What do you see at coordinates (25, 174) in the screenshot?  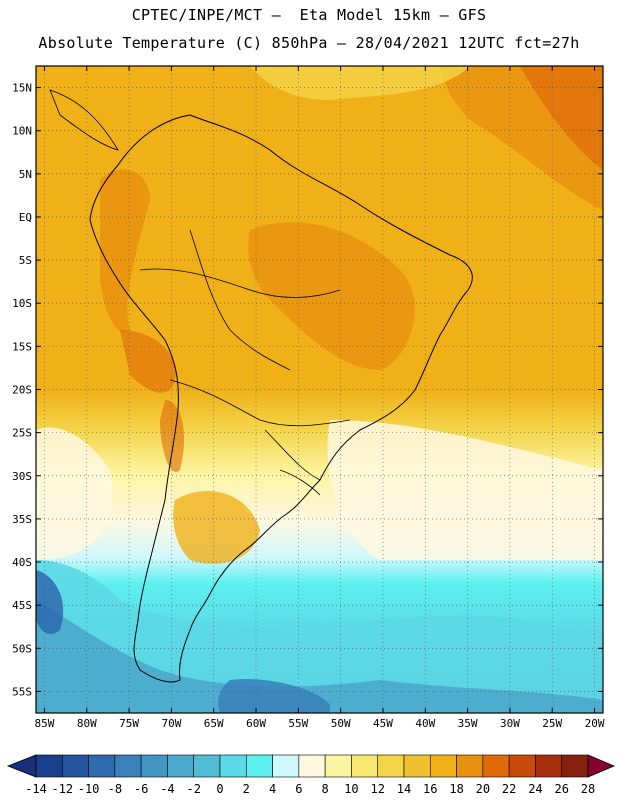 I see `lat-tick-label: 5N` at bounding box center [25, 174].